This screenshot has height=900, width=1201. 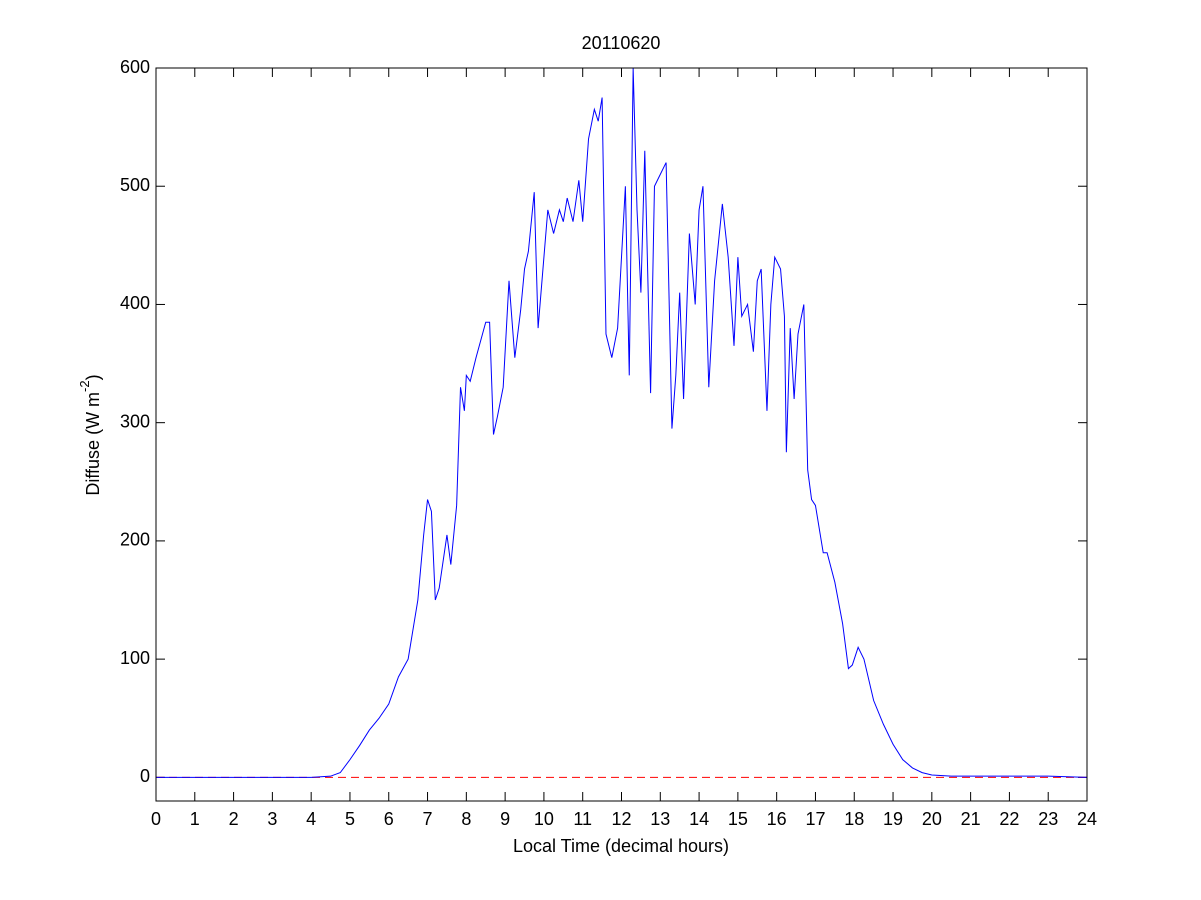 I want to click on x-tick-label: 2, so click(x=234, y=819).